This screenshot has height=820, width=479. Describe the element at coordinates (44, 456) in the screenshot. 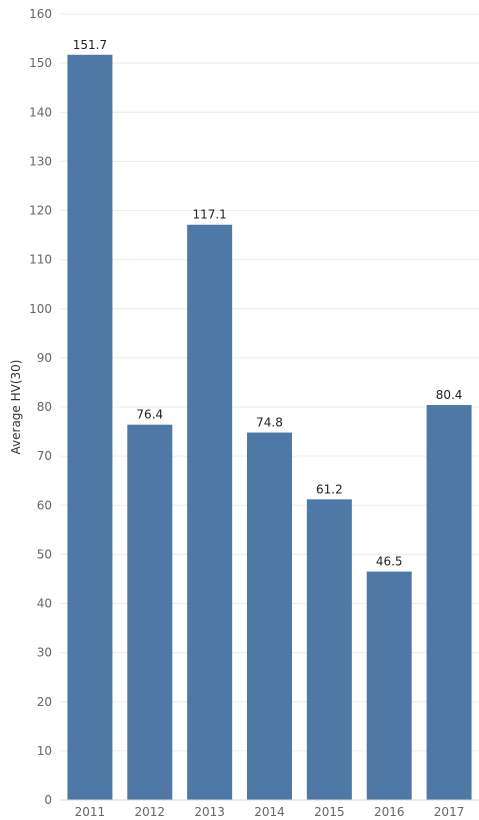

I see `y-tick-label: 70` at that location.